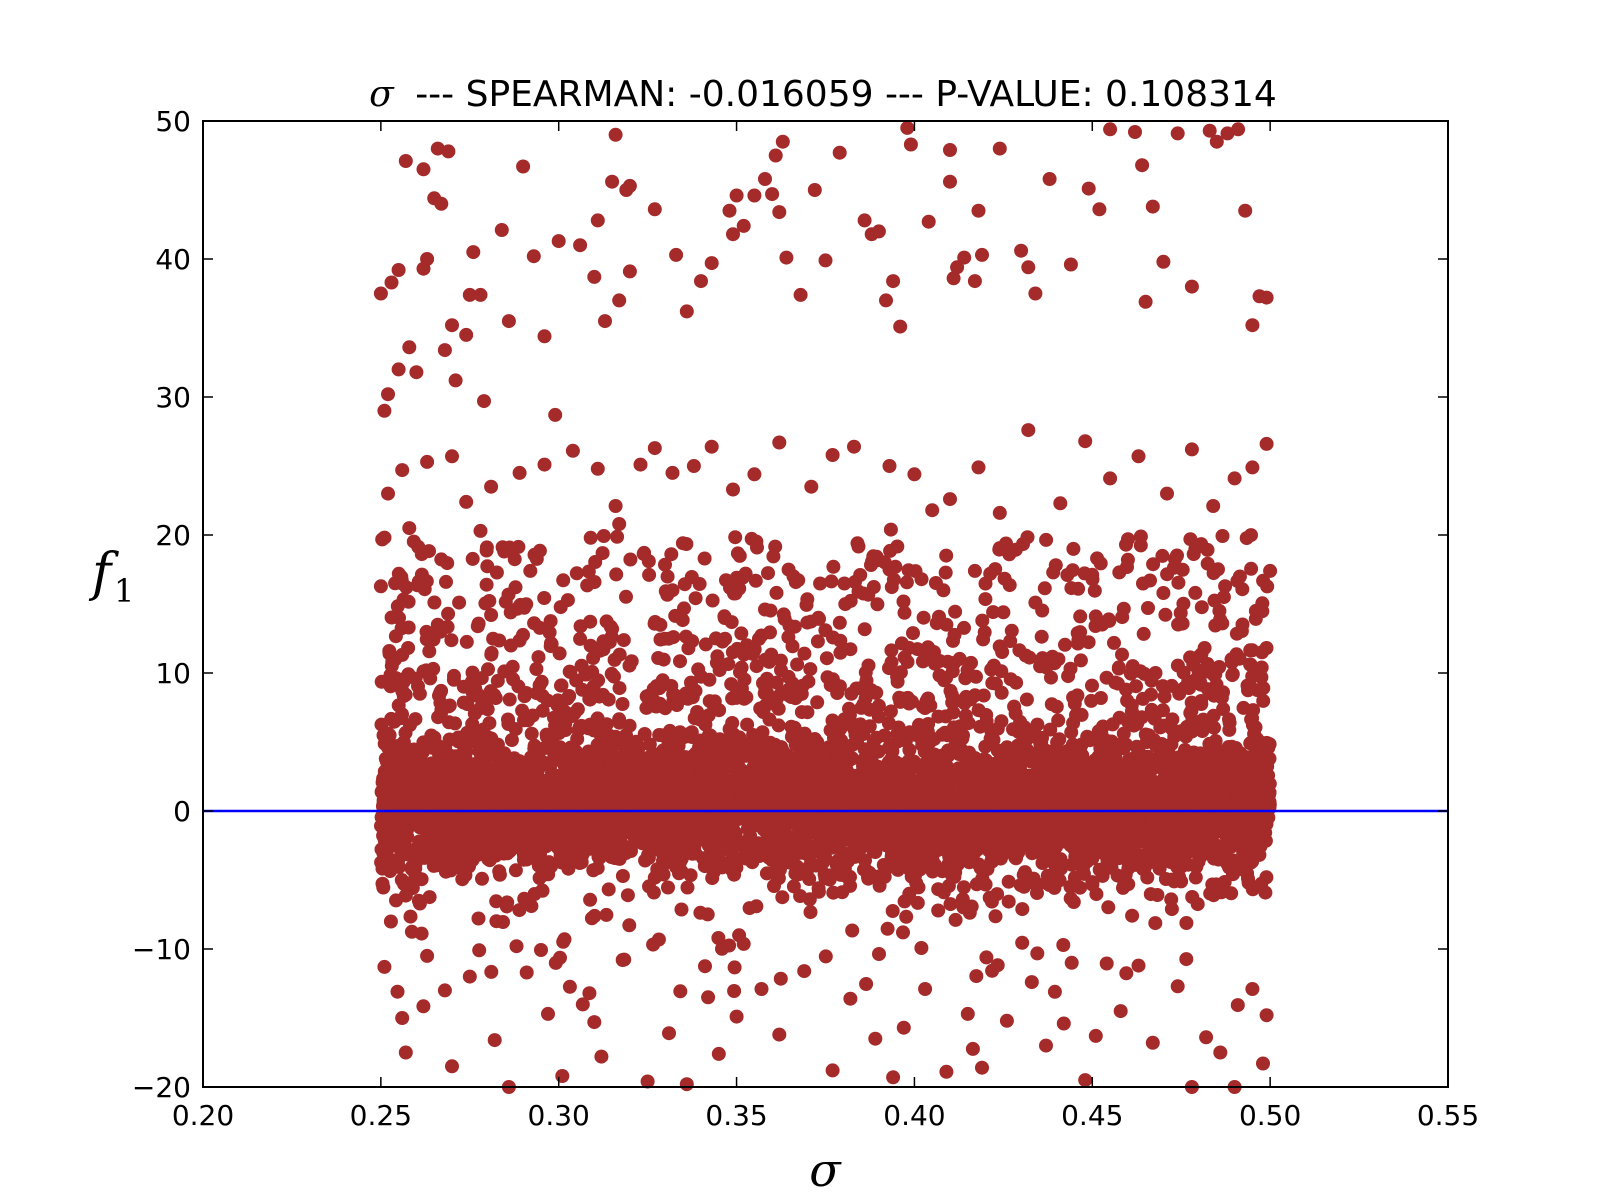 The image size is (1600, 1200). What do you see at coordinates (382, 94) in the screenshot?
I see `chart-title-symbol: σ` at bounding box center [382, 94].